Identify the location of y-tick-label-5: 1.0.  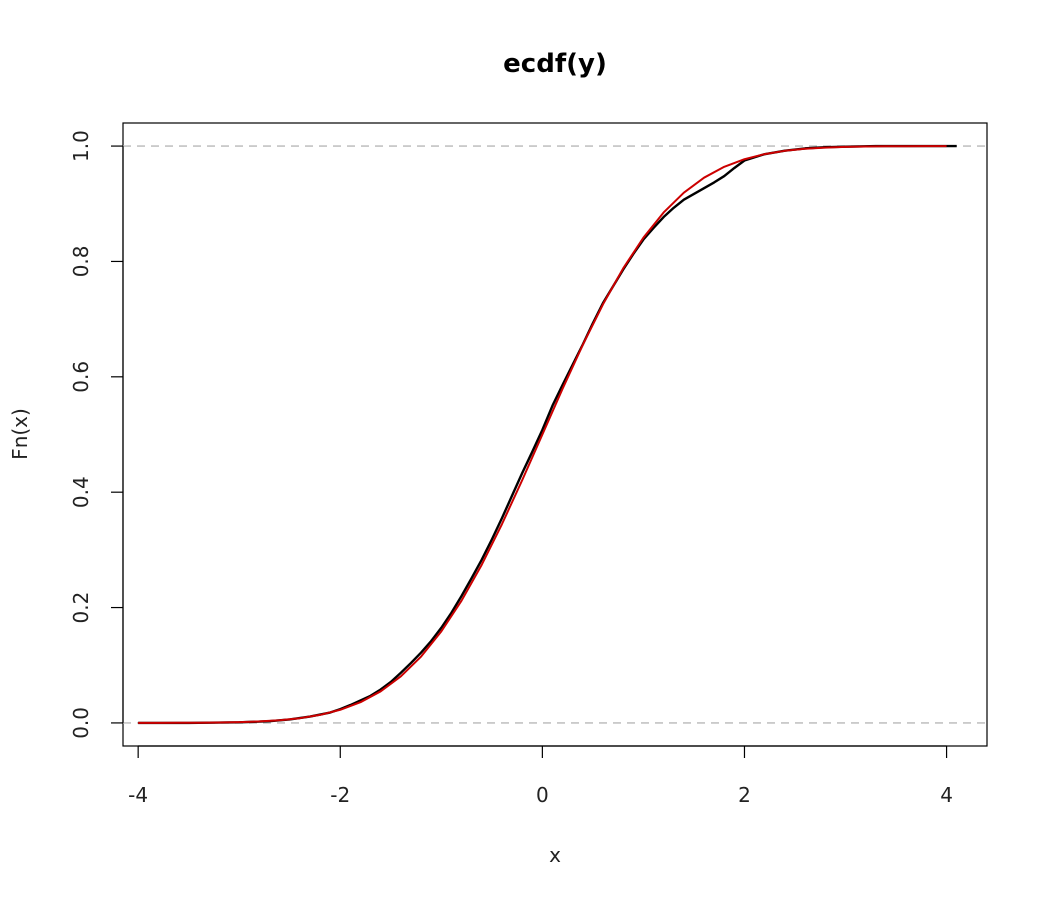
(81, 146).